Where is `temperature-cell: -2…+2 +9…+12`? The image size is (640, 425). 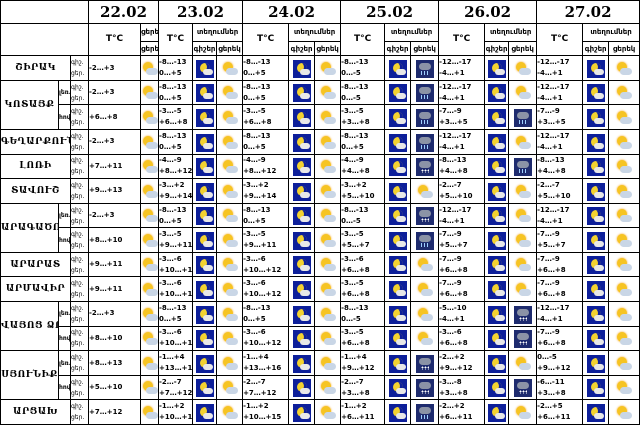
temperature-cell: -2…+2 +9…+12 is located at coordinates (462, 363).